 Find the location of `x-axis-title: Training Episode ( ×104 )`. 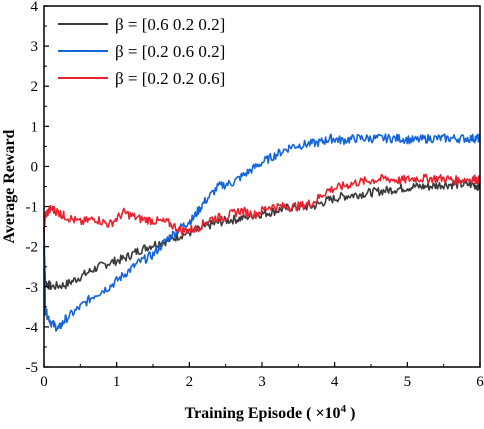

x-axis-title: Training Episode ( ×104 ) is located at coordinates (270, 412).